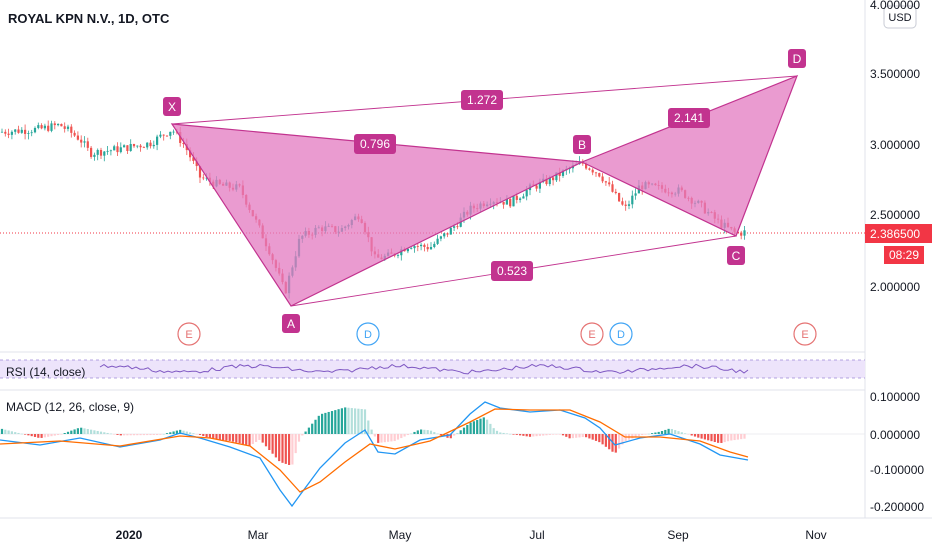  I want to click on ratio-label-bcd: 2.141, so click(689, 118).